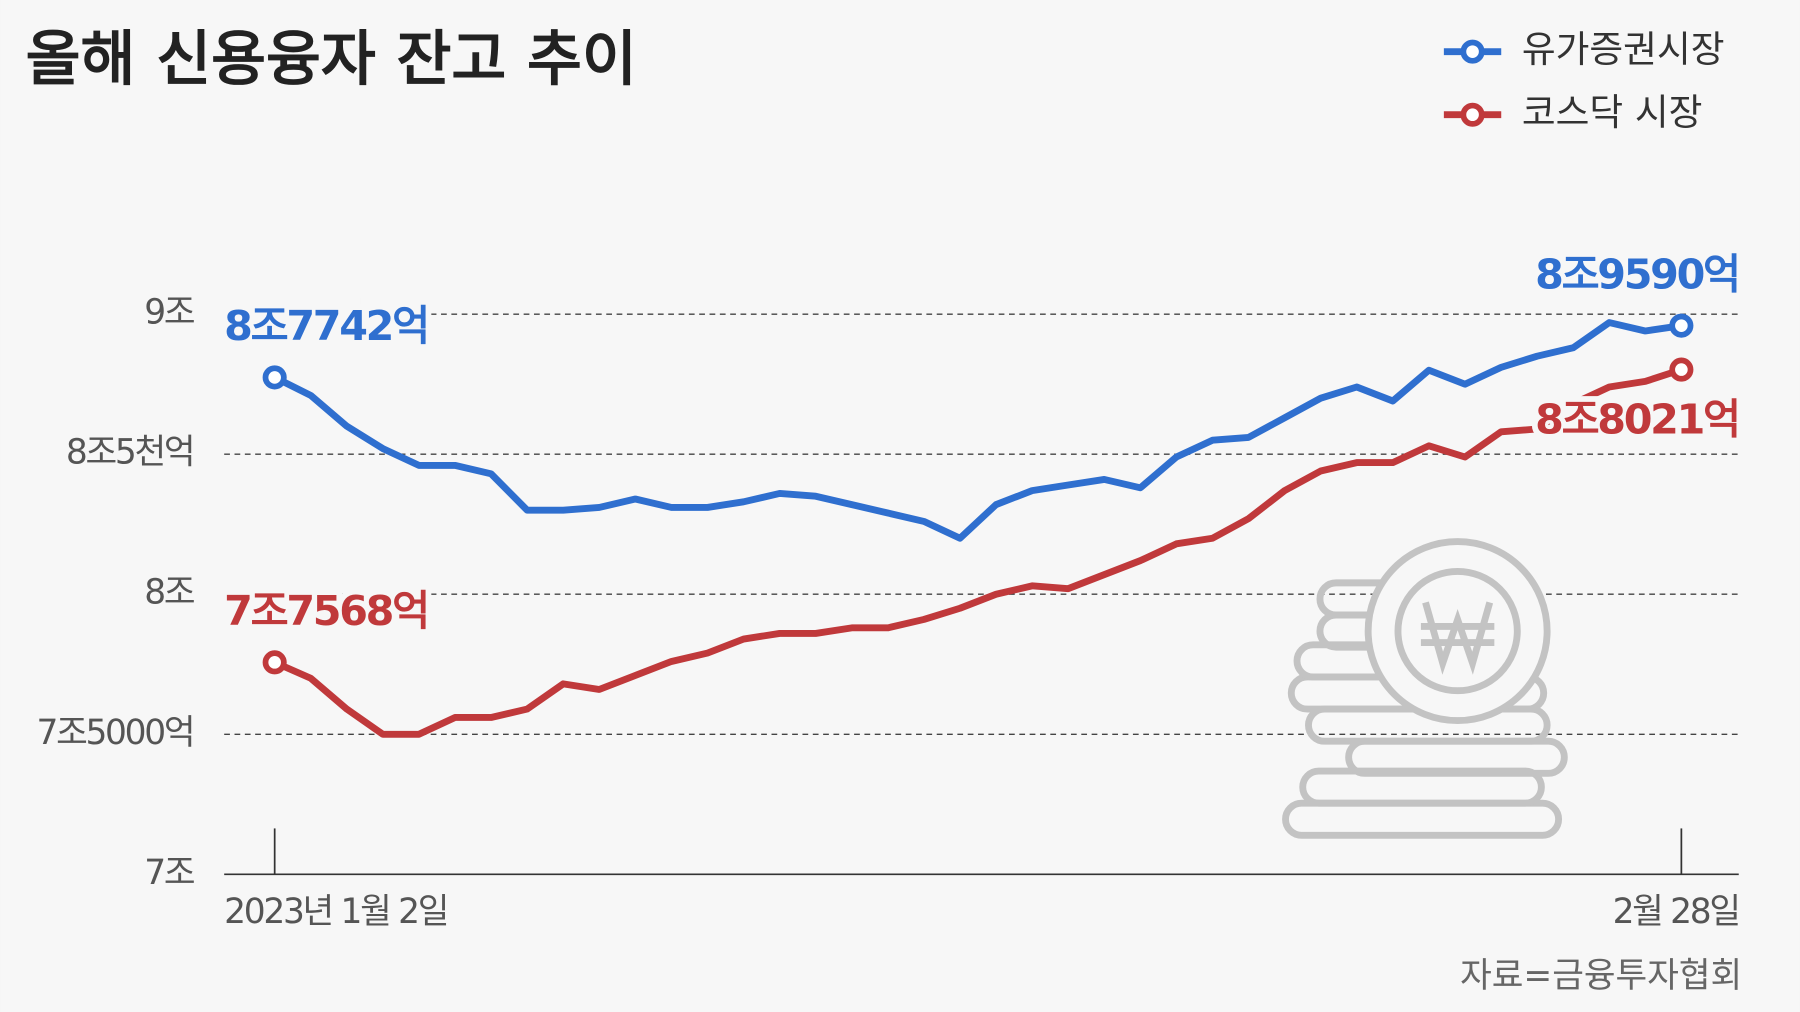 The width and height of the screenshot is (1800, 1012). Describe the element at coordinates (326, 611) in the screenshot. I see `data-label: 7조7568억` at that location.